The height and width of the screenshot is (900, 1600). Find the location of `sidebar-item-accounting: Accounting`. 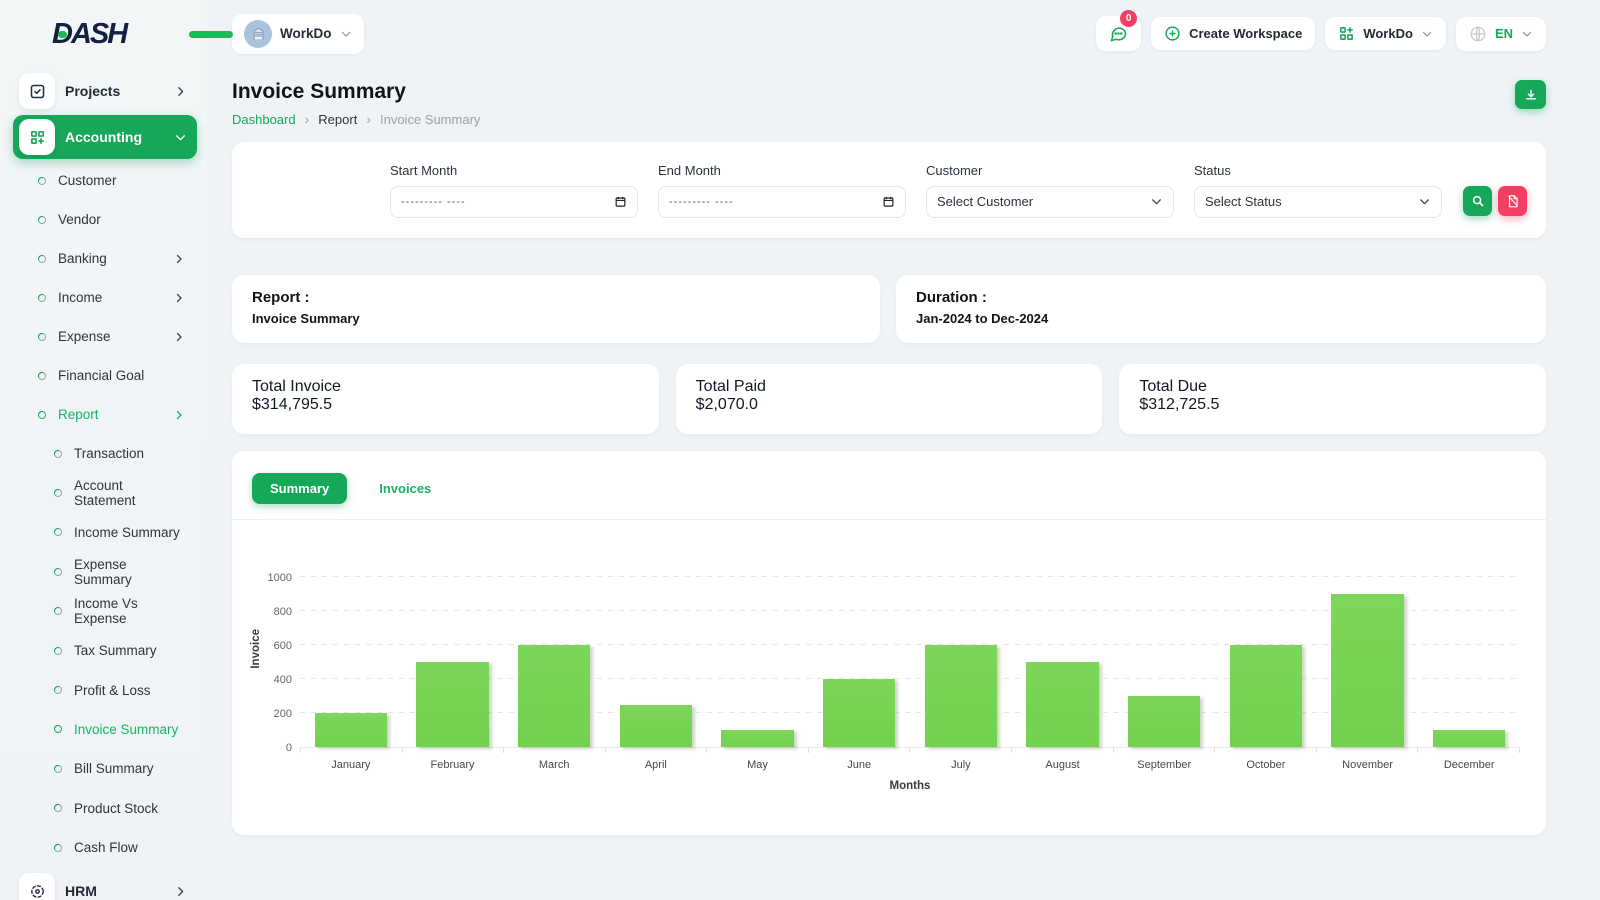

sidebar-item-accounting: Accounting is located at coordinates (105, 137).